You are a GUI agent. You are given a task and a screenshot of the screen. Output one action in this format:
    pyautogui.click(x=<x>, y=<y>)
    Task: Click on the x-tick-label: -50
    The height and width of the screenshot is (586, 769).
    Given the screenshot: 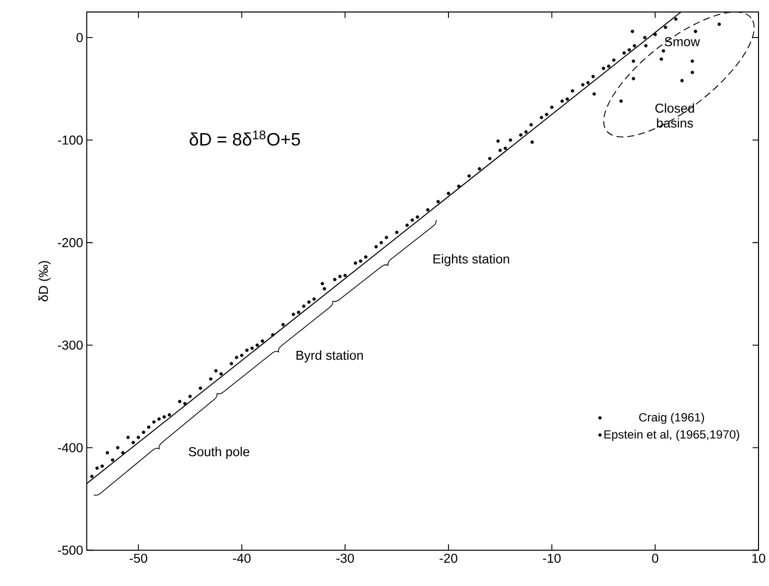 What is the action you would take?
    pyautogui.click(x=139, y=558)
    